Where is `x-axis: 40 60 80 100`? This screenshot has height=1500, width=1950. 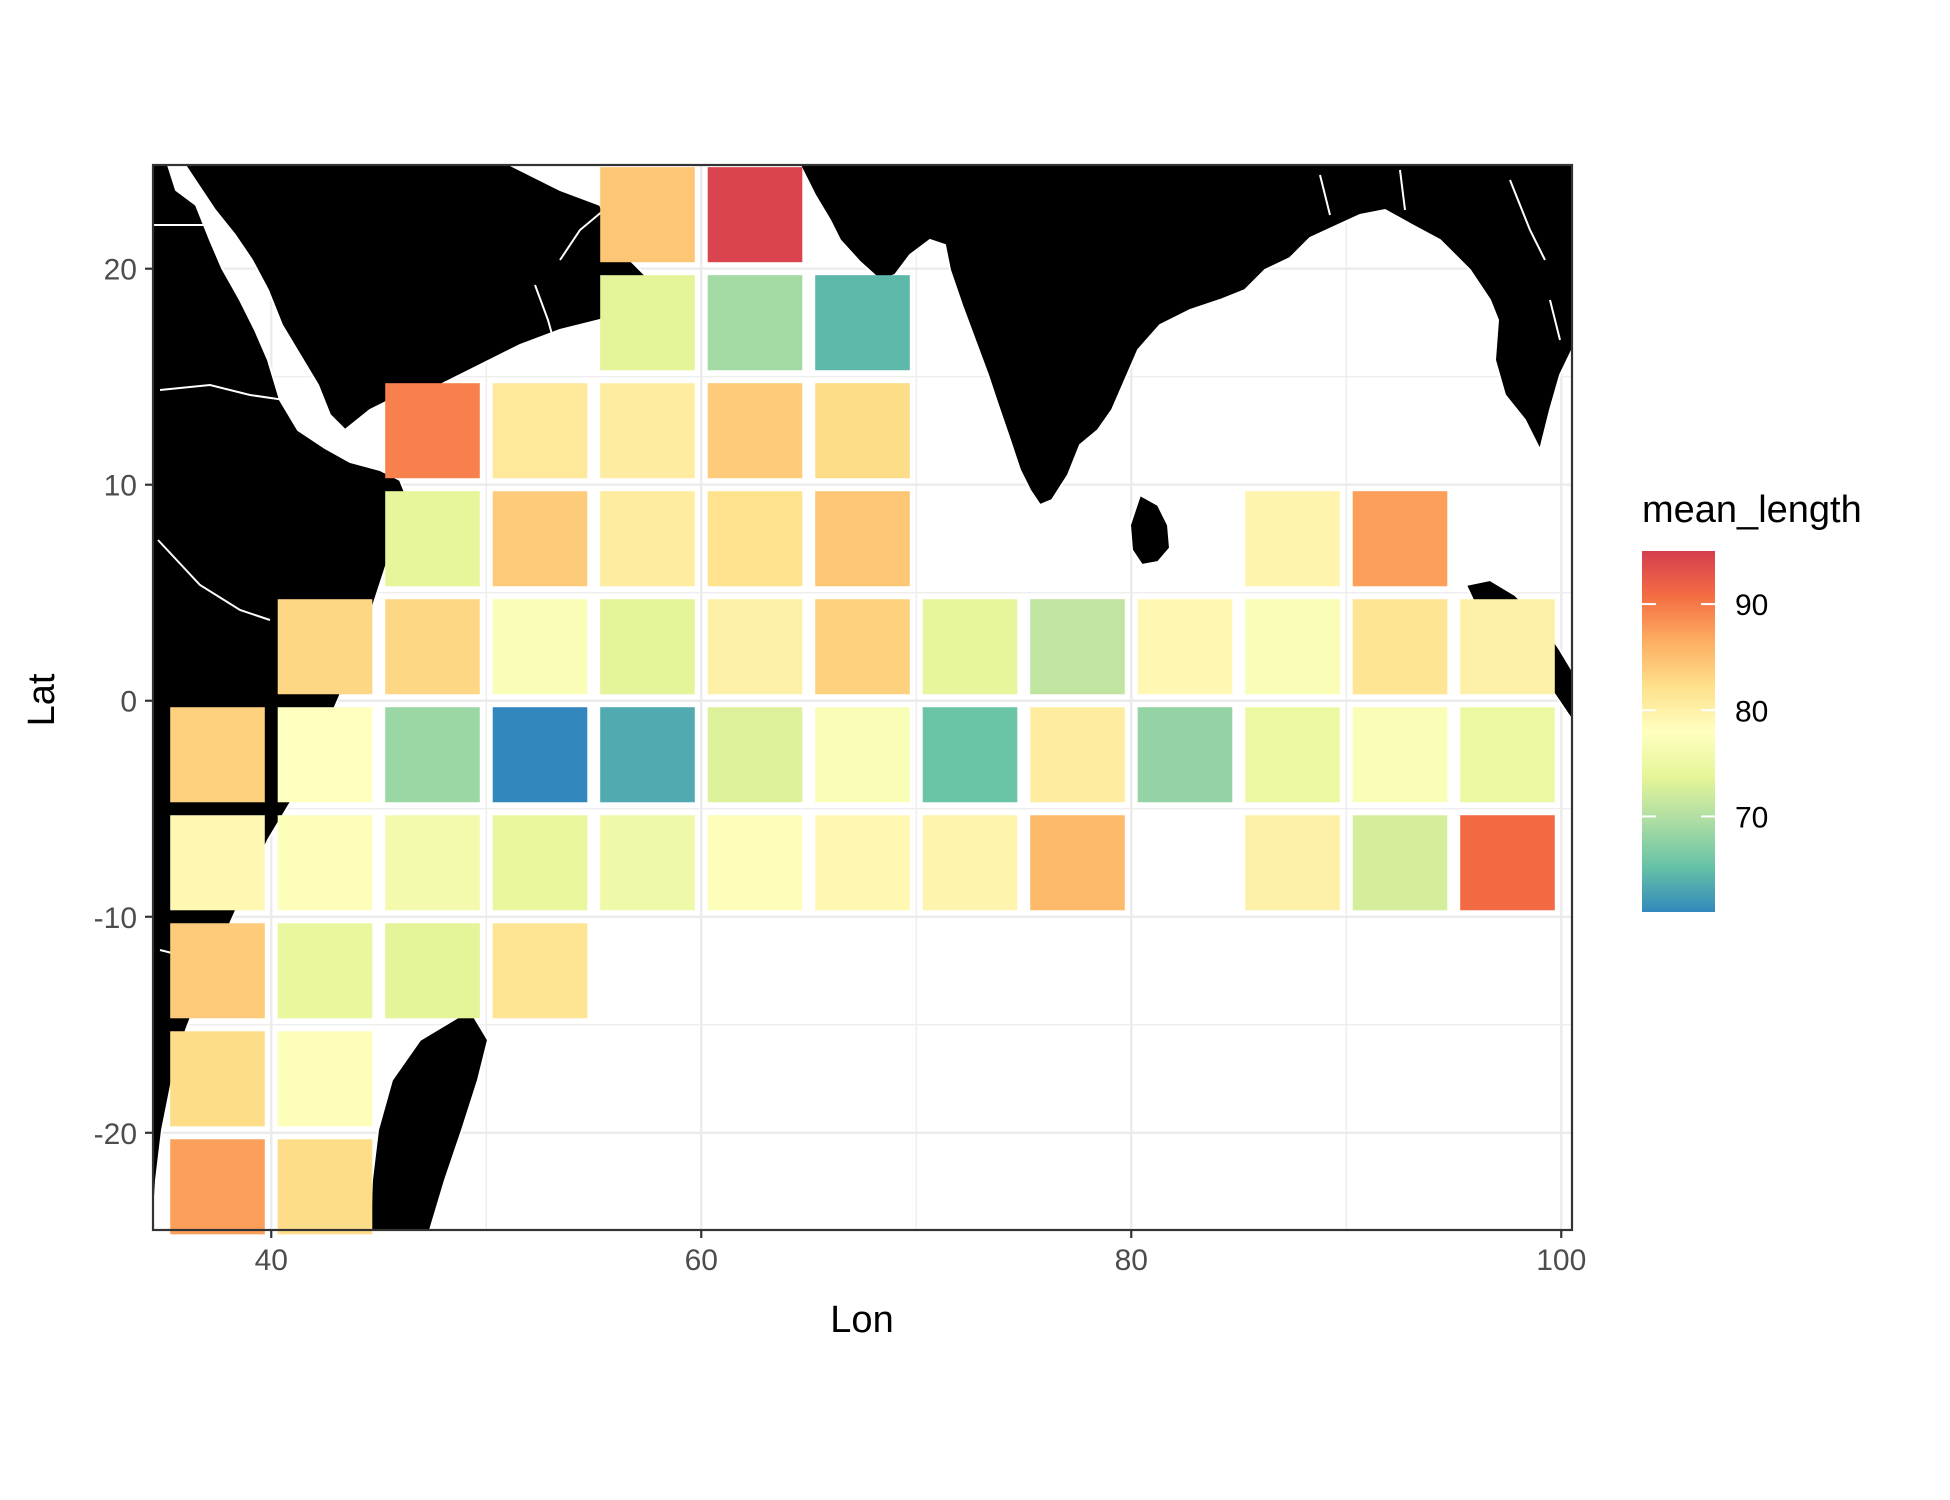
x-axis: 40 60 80 100 is located at coordinates (920, 1253).